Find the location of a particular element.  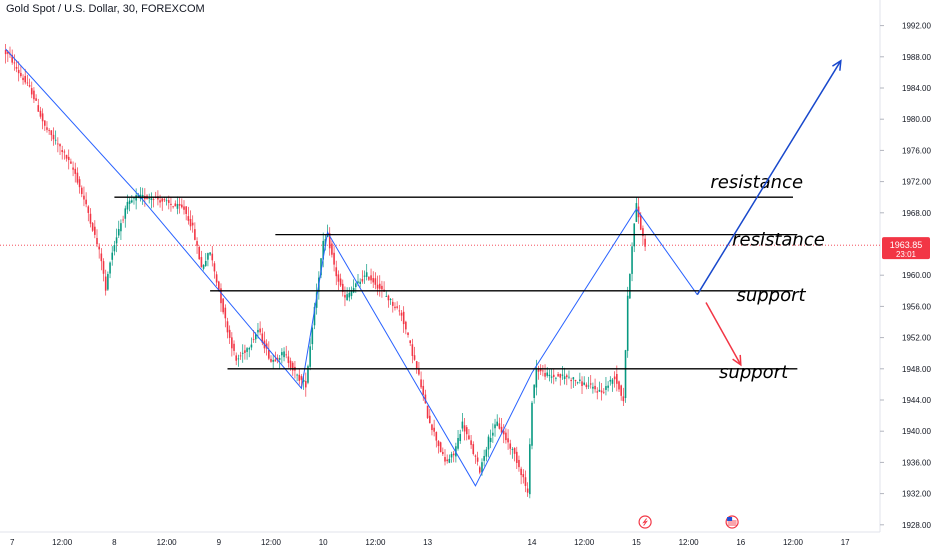

bearish-arrow-head is located at coordinates (737, 360).